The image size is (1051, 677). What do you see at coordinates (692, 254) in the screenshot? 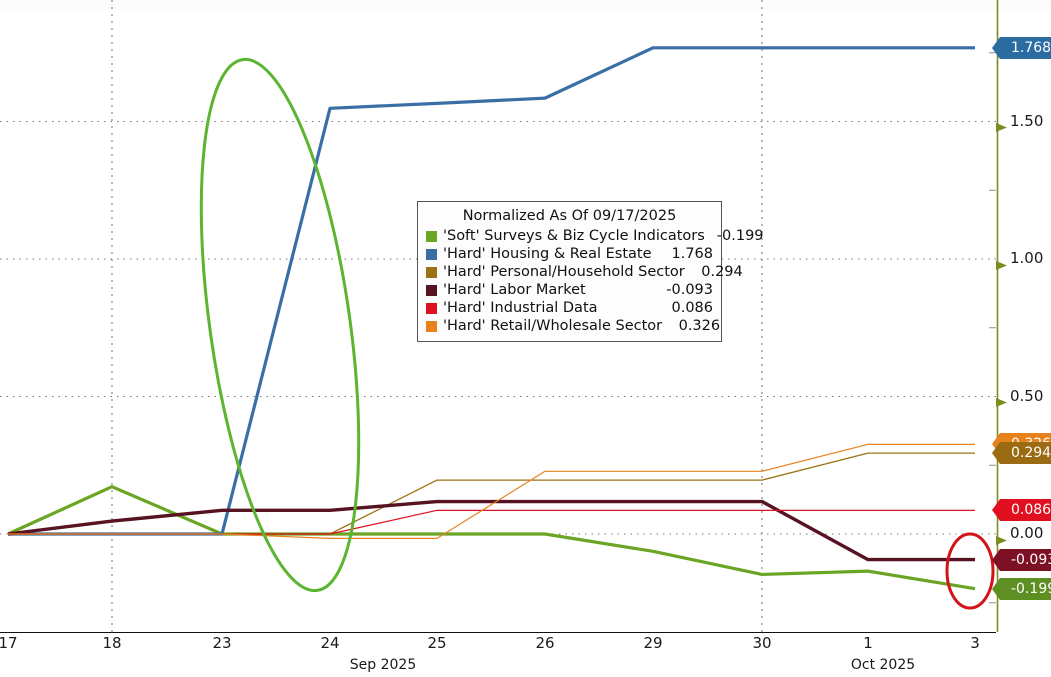
I see `legend-series-value: 1.768` at bounding box center [692, 254].